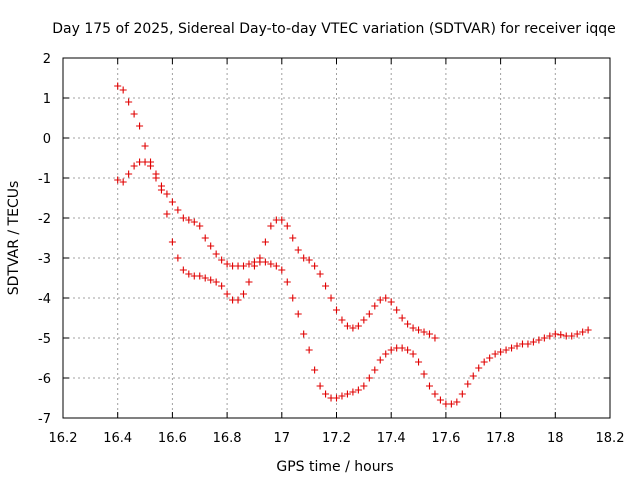 This screenshot has height=480, width=640. I want to click on y-tick-label: -6, so click(44, 379).